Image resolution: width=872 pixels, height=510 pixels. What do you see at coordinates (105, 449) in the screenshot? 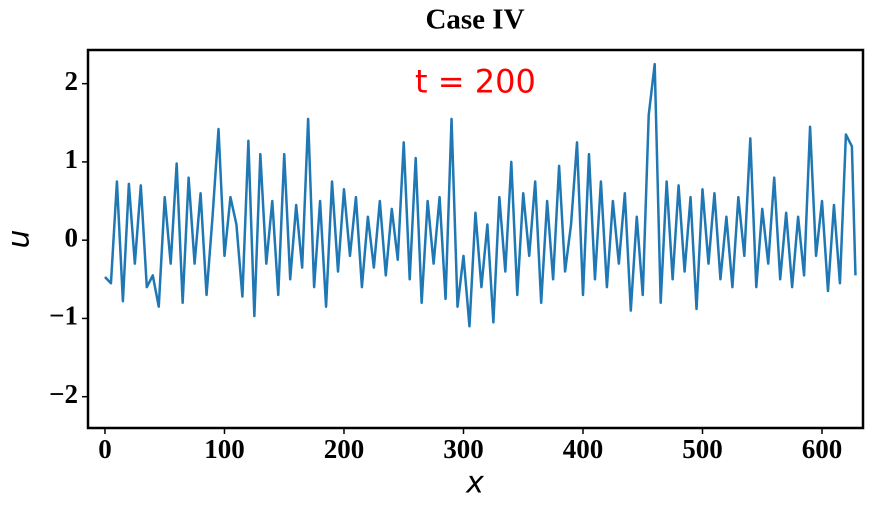
I see `x-tick-label: 0` at bounding box center [105, 449].